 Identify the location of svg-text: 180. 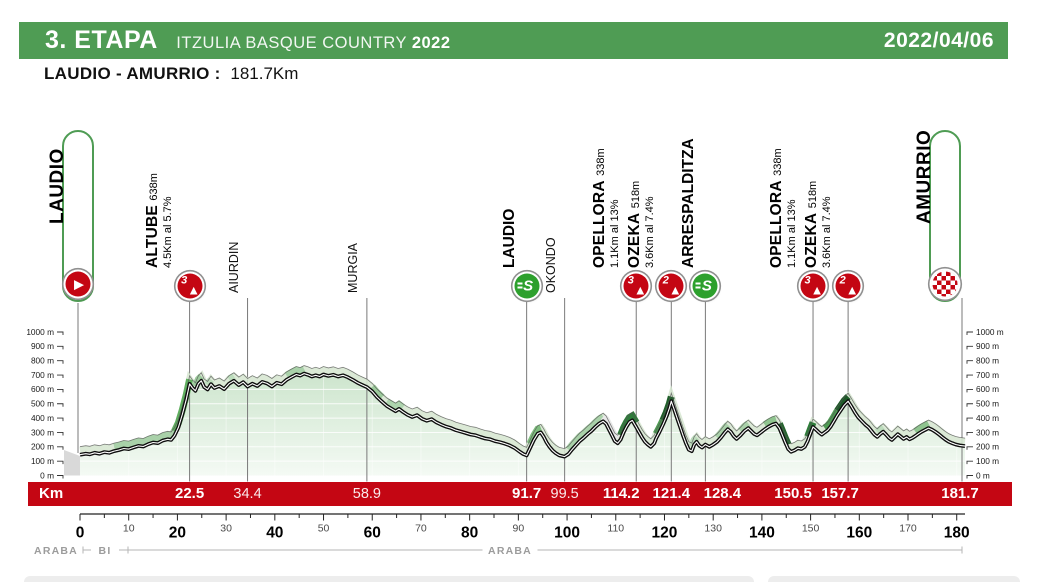
(957, 533).